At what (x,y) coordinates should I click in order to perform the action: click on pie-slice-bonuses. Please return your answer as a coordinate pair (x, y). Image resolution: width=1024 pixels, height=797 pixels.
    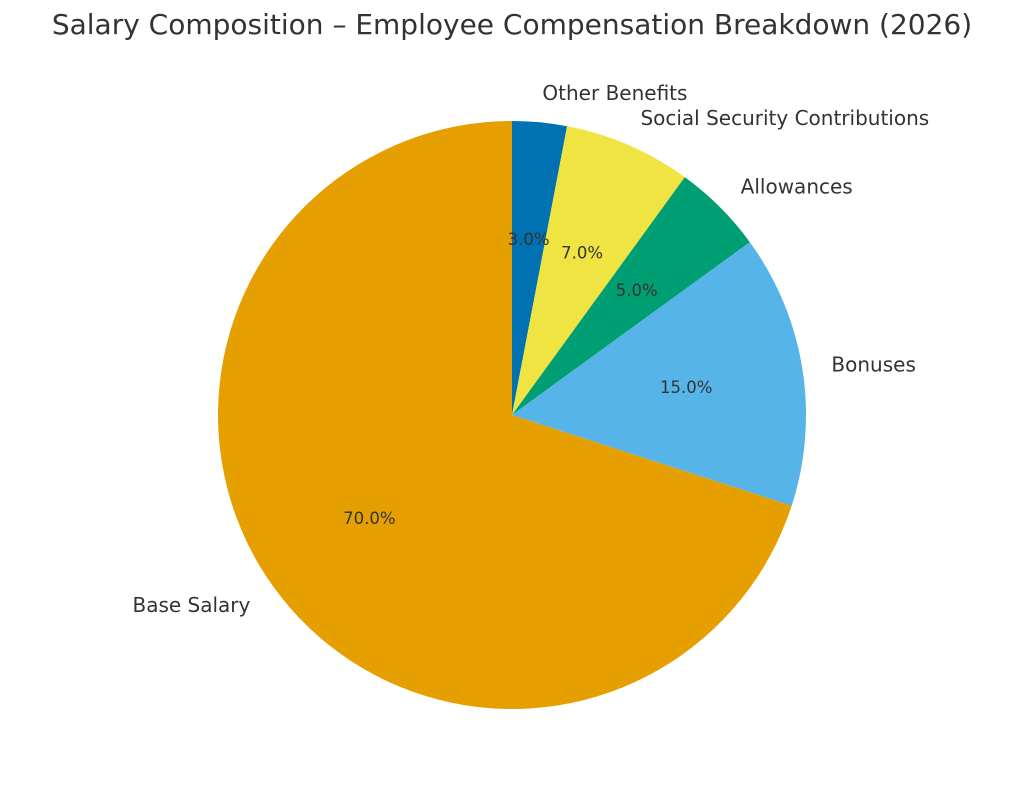
    Looking at the image, I should click on (659, 374).